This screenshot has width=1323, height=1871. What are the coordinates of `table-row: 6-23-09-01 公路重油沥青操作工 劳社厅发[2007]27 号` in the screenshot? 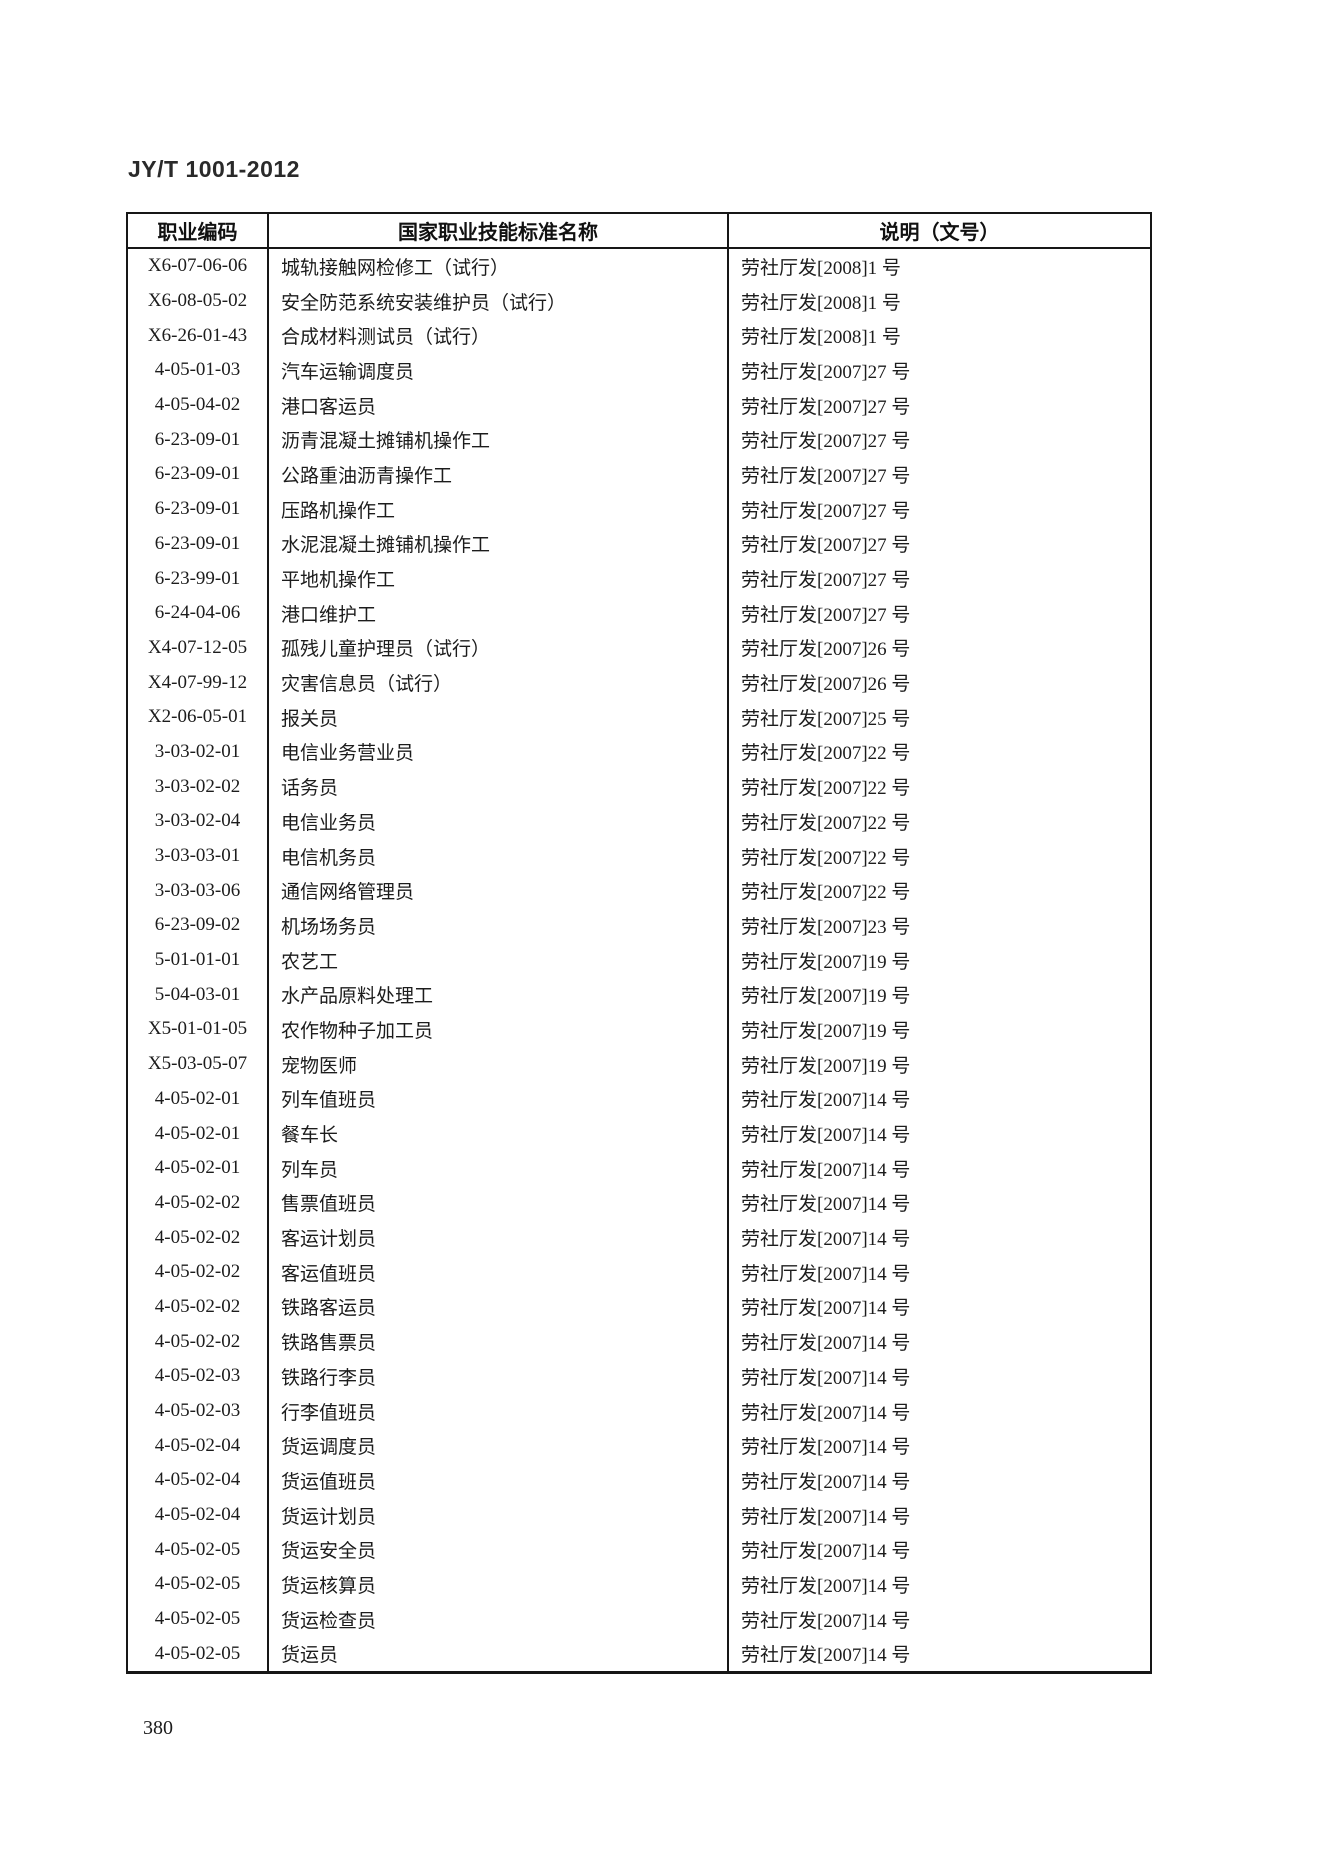 It's located at (639, 474).